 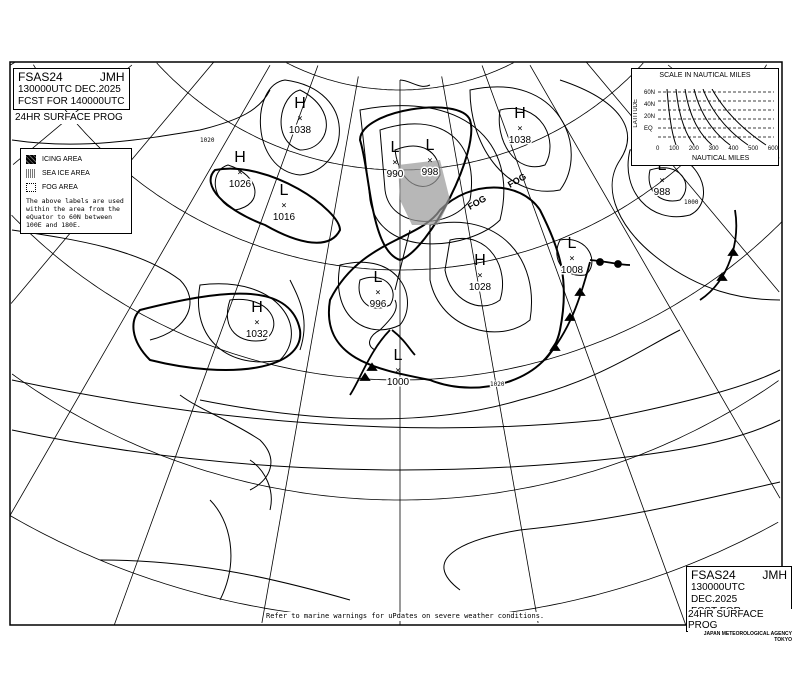 I want to click on pressure-value: 998, so click(x=430, y=172).